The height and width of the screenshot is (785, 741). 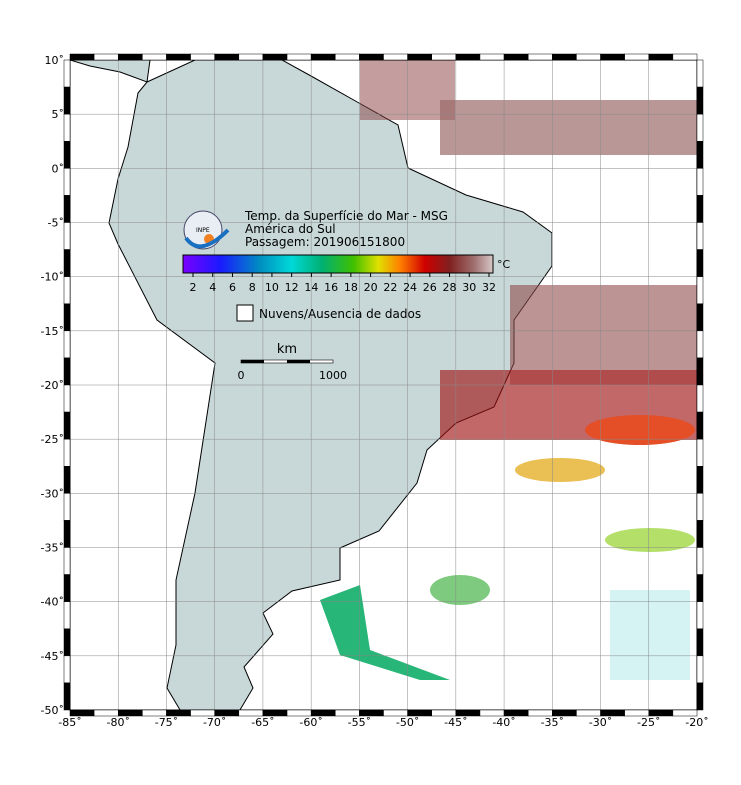 What do you see at coordinates (252, 287) in the screenshot?
I see `colorbar-label: 8` at bounding box center [252, 287].